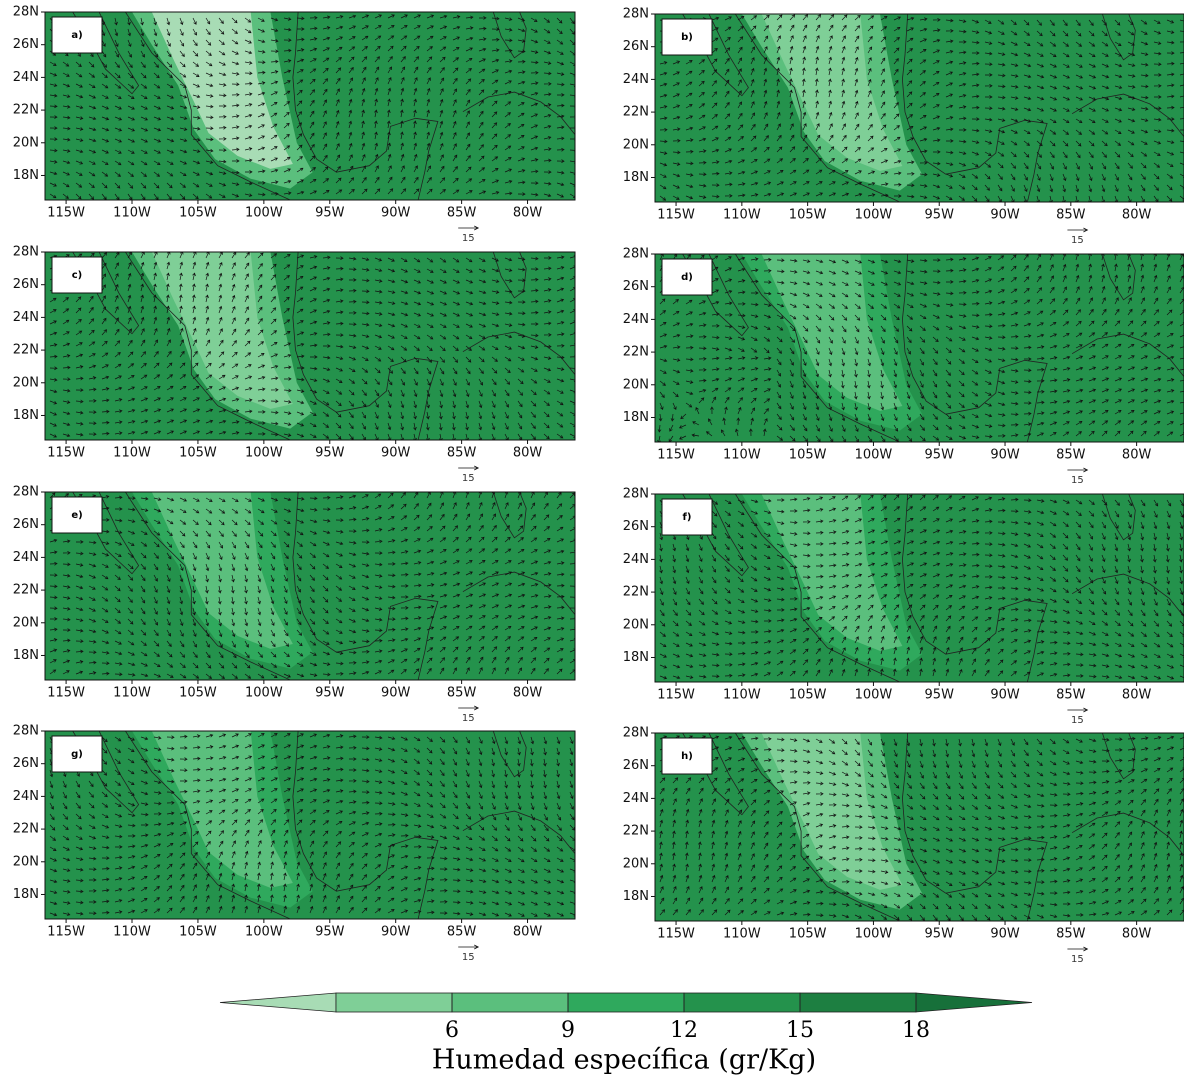 This screenshot has height=1084, width=1184. I want to click on colorbar-low-triangle, so click(278, 1002).